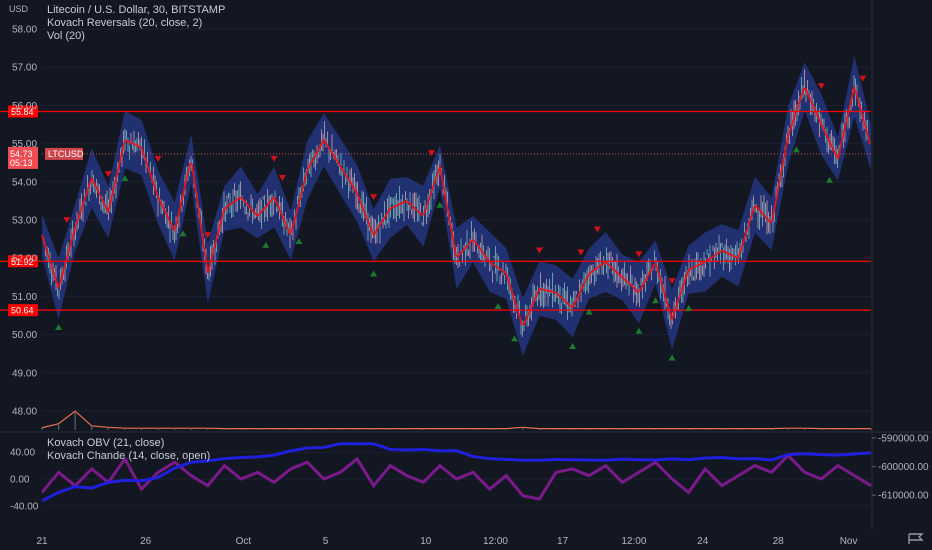 The height and width of the screenshot is (550, 932). Describe the element at coordinates (24, 335) in the screenshot. I see `price-tick-label: 50.00` at that location.